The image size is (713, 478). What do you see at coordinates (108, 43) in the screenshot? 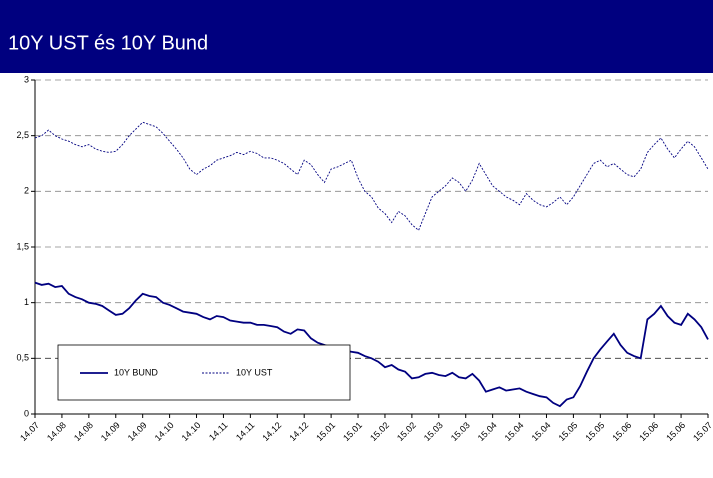
I see `chart-title: 10Y UST és 10Y Bund` at bounding box center [108, 43].